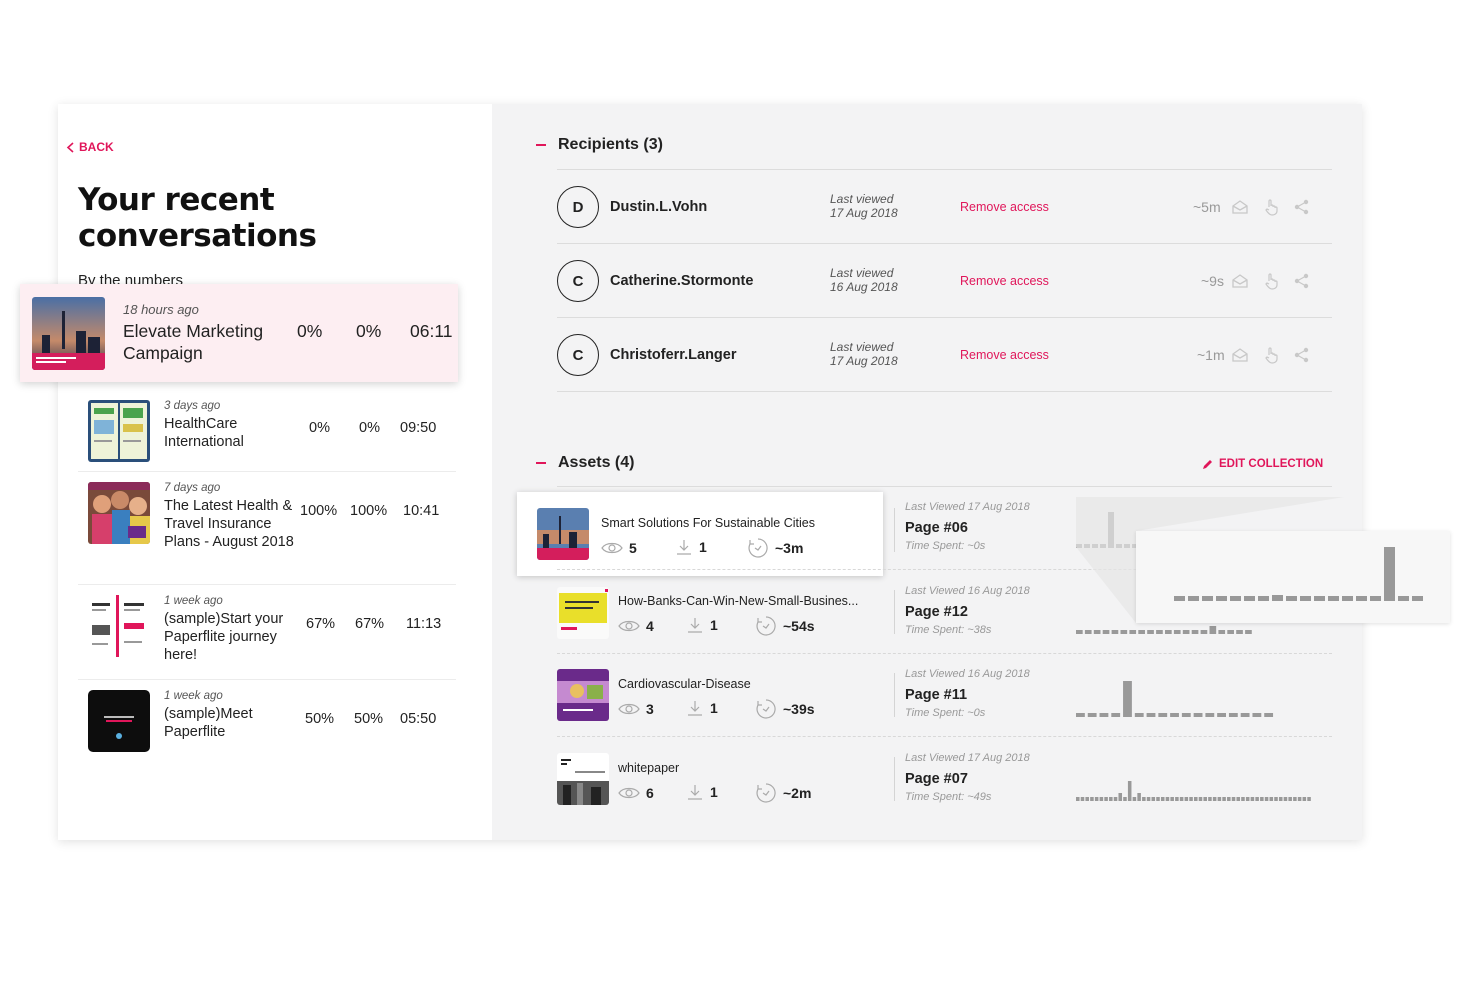 The height and width of the screenshot is (987, 1480). What do you see at coordinates (619, 548) in the screenshot?
I see `asset-views: 5` at bounding box center [619, 548].